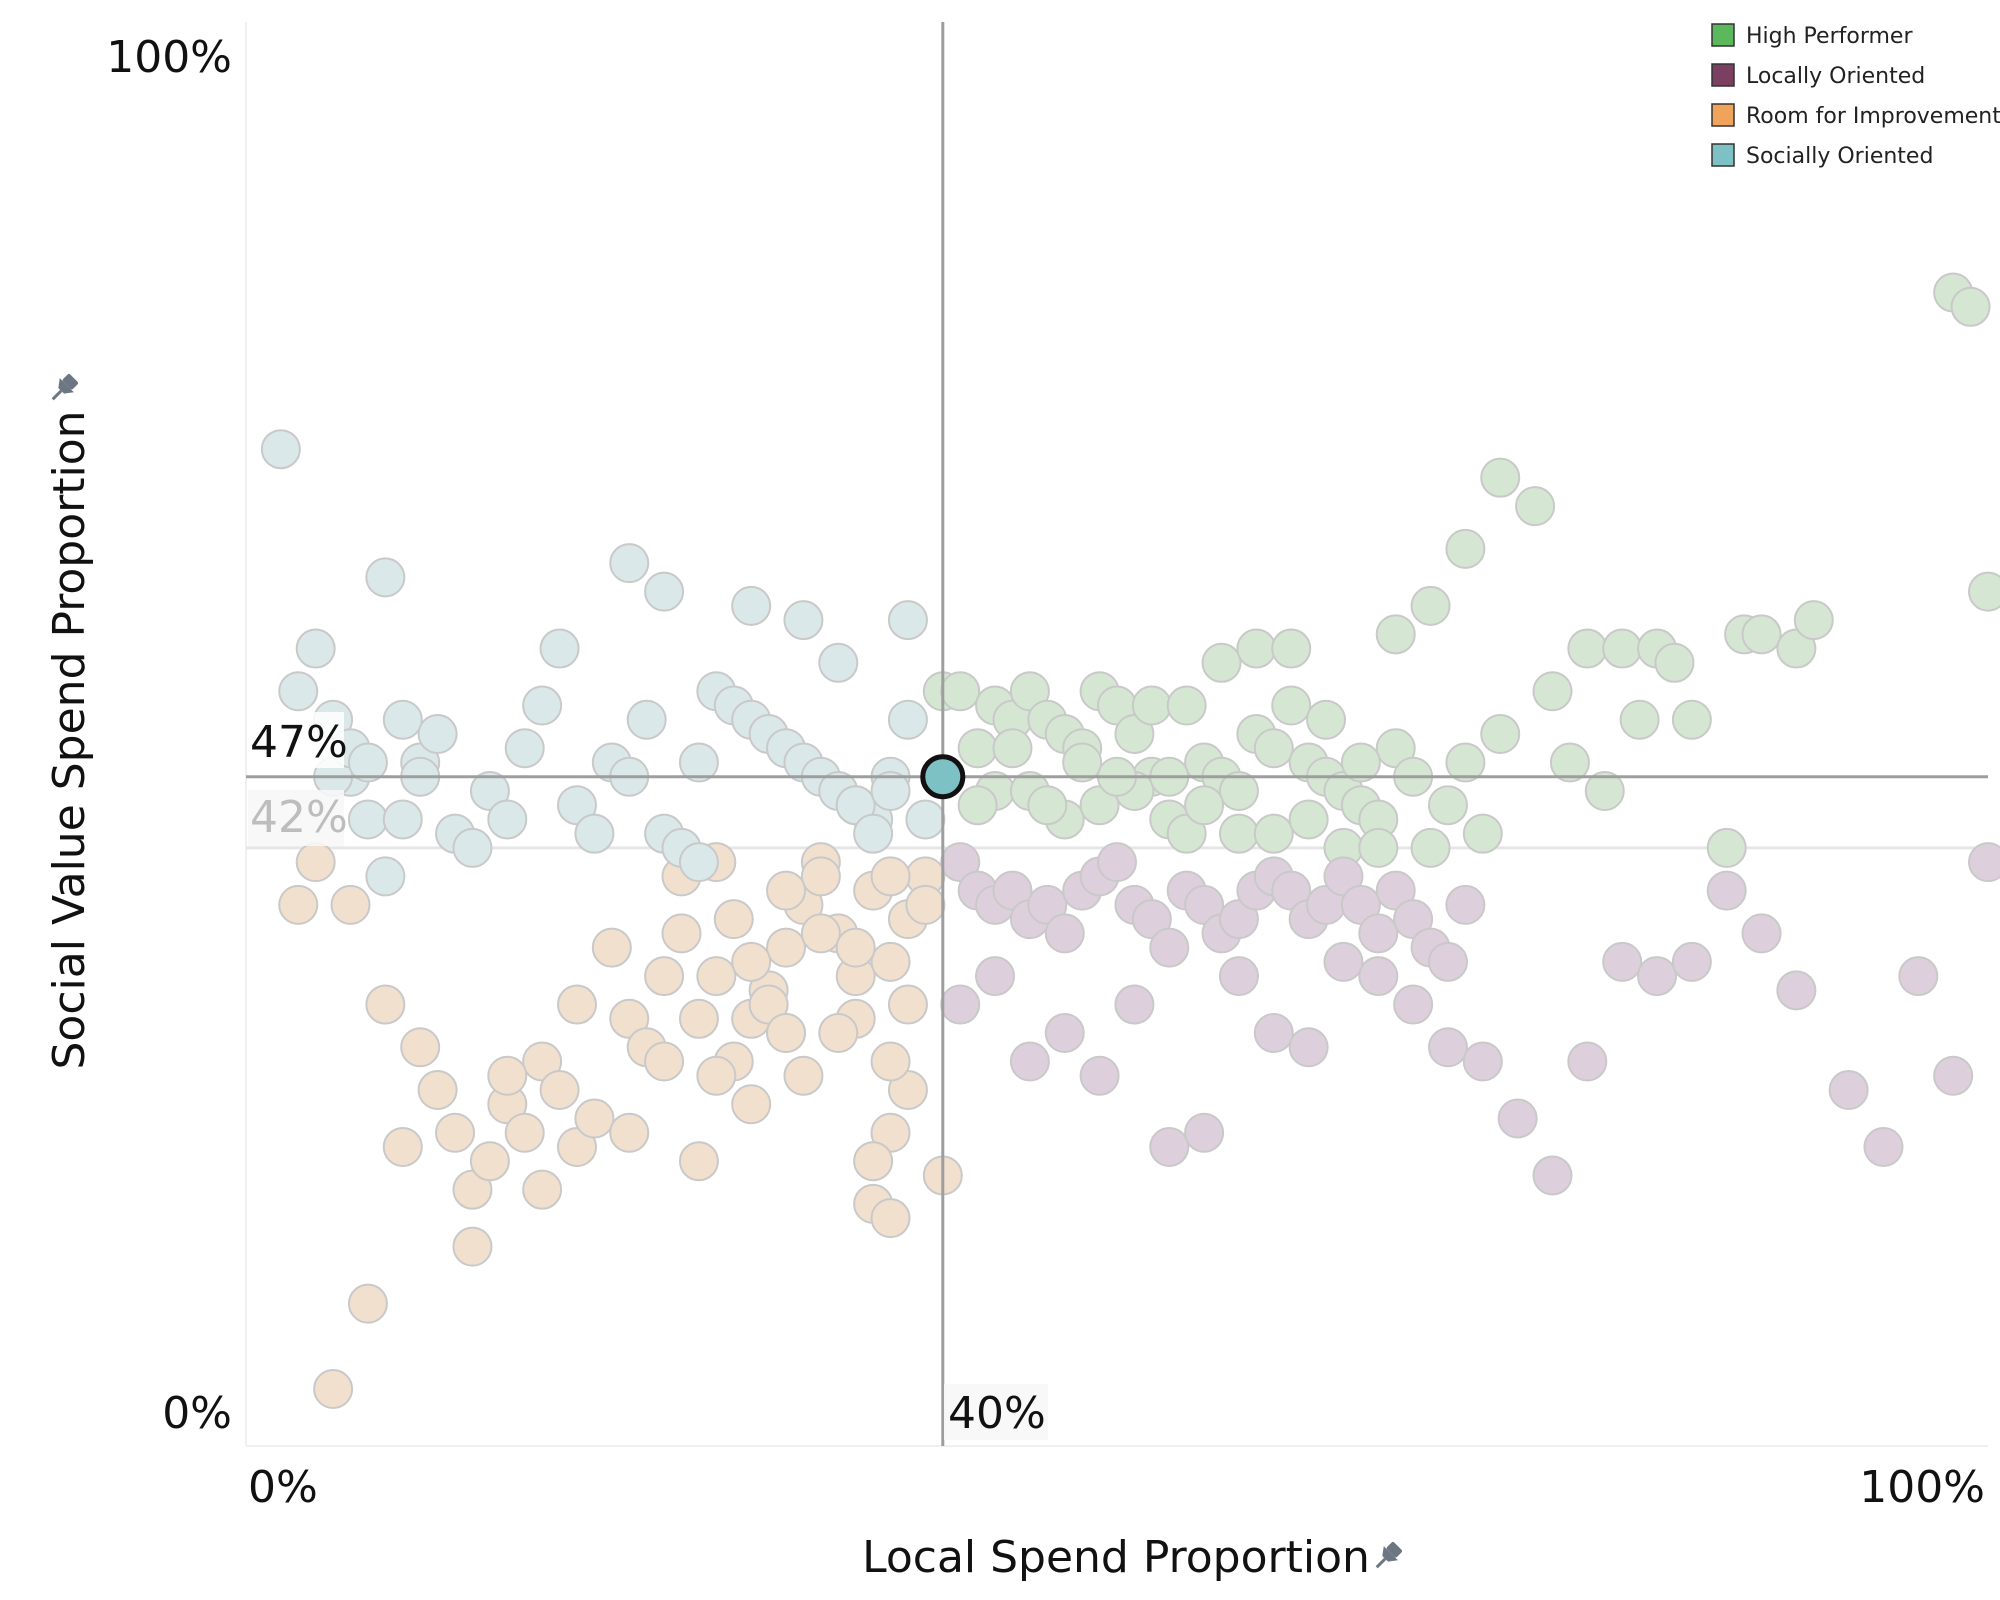 Image resolution: width=2000 pixels, height=1600 pixels. What do you see at coordinates (1387, 1556) in the screenshot?
I see `x-axis-pin-icon` at bounding box center [1387, 1556].